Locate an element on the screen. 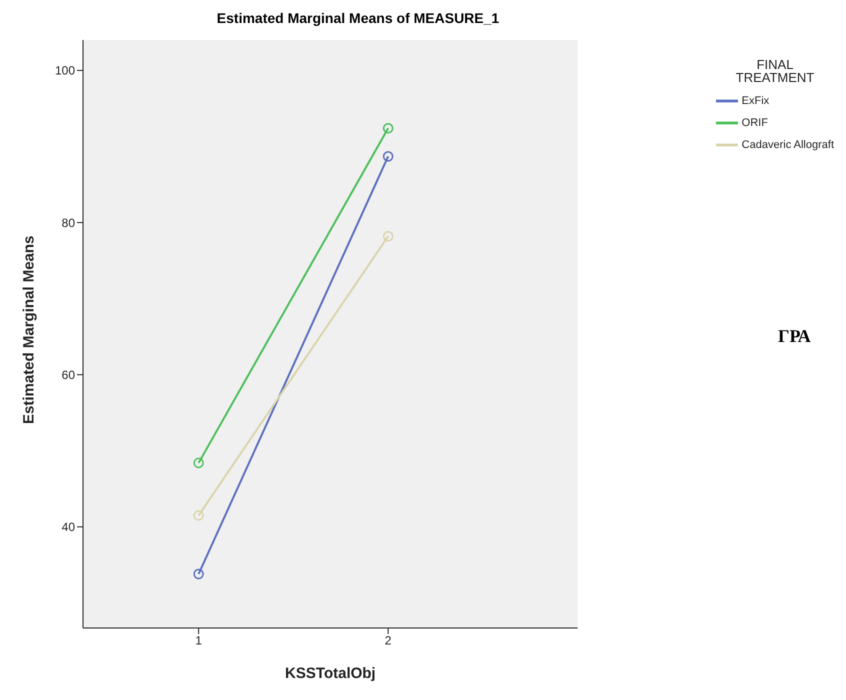  legend-label: Cadaveric Allograft is located at coordinates (788, 144).